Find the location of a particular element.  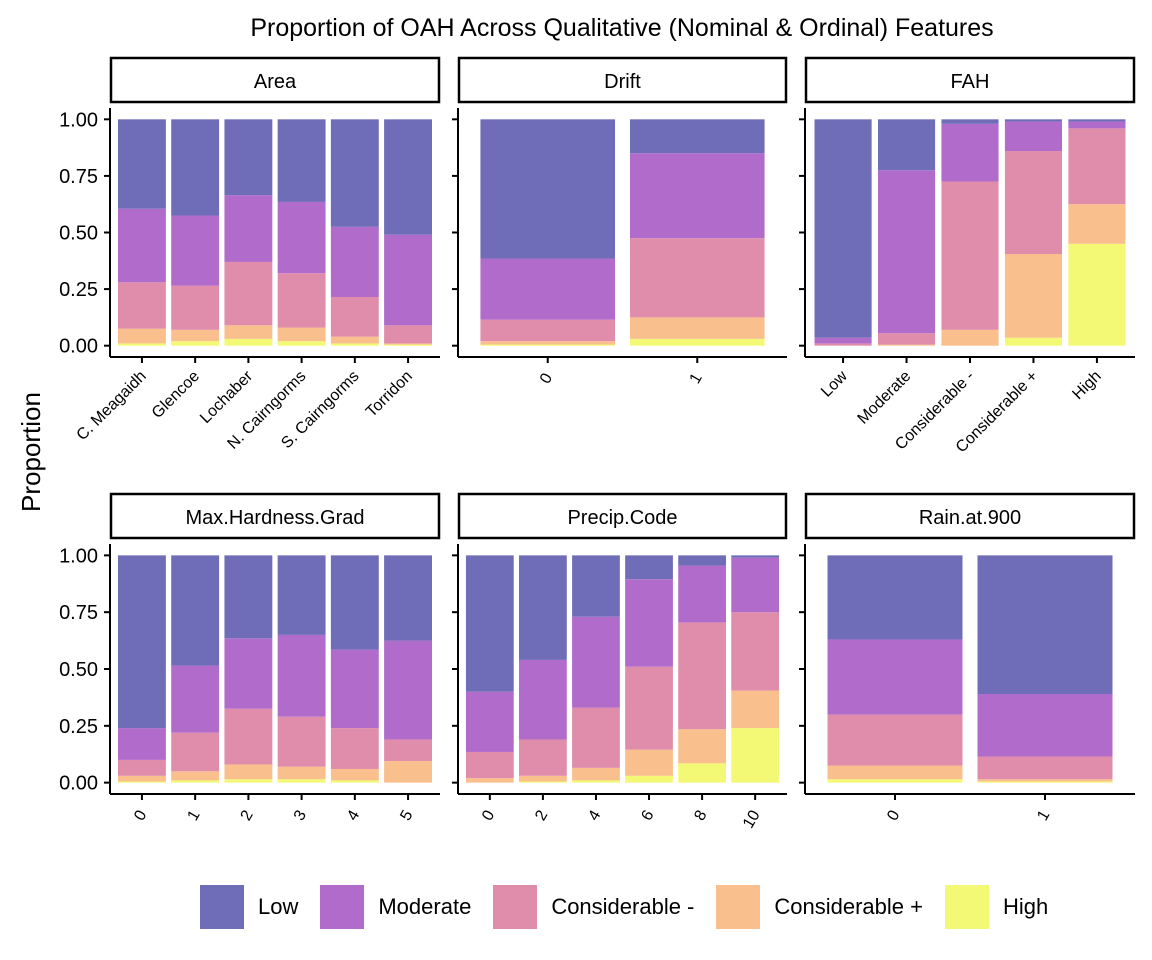

legend-label: Considerable + is located at coordinates (848, 906).